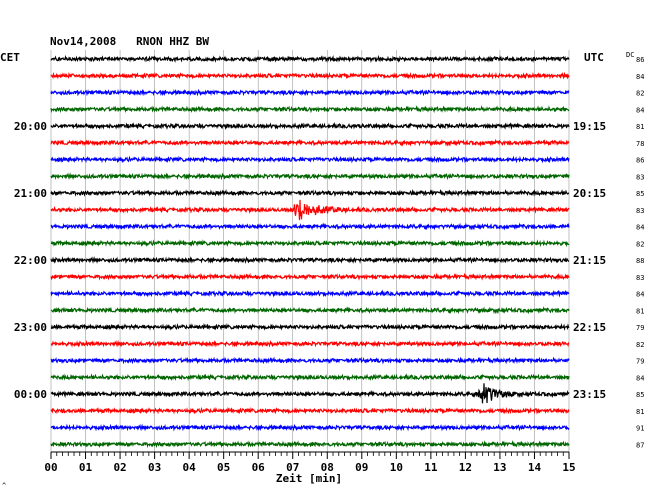 The height and width of the screenshot is (494, 650). I want to click on dc-value: 88, so click(640, 261).